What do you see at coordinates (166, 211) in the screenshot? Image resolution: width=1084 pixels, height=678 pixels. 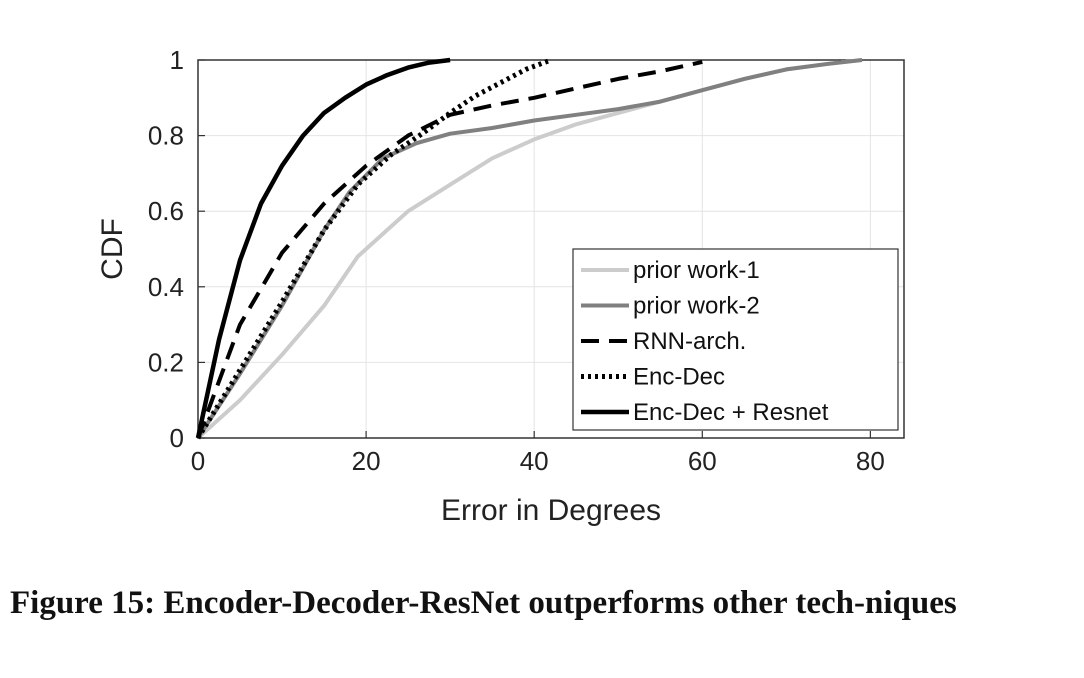 I see `y-tick-label: 0.6` at bounding box center [166, 211].